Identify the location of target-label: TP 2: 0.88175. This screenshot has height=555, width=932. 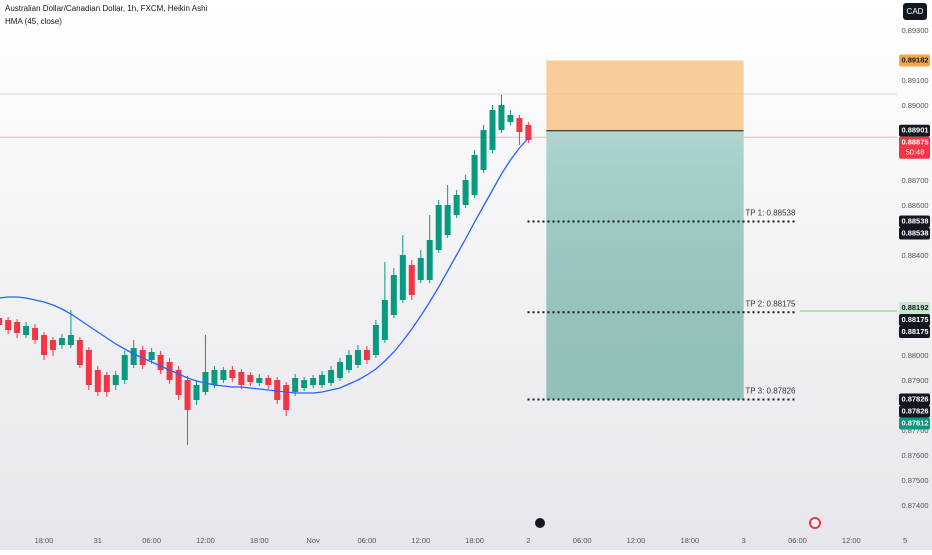
(770, 303).